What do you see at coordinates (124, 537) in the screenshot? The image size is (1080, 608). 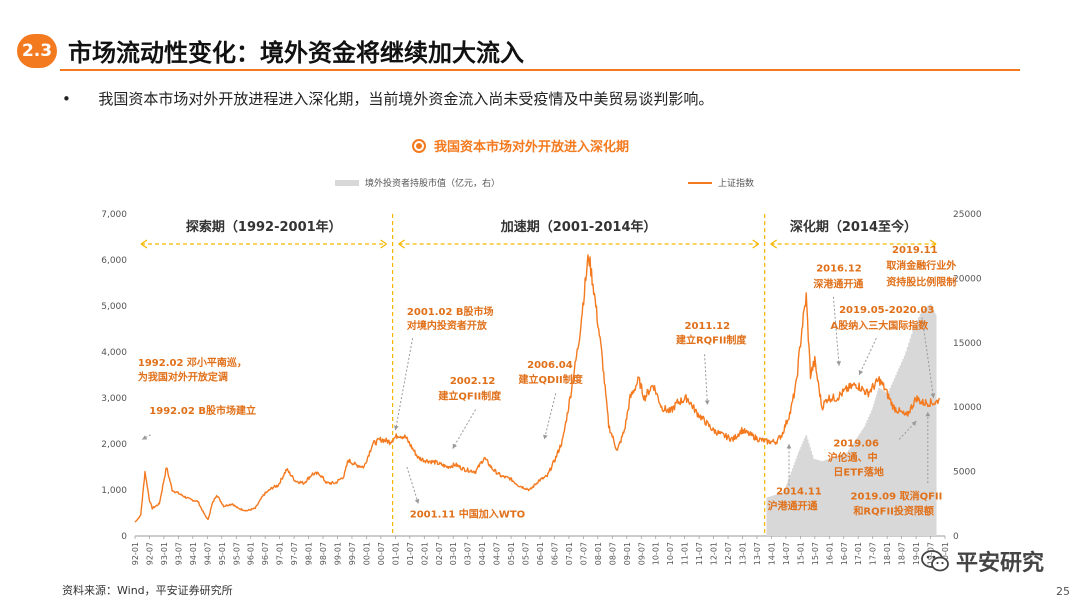 I see `left-tick-label: 0` at bounding box center [124, 537].